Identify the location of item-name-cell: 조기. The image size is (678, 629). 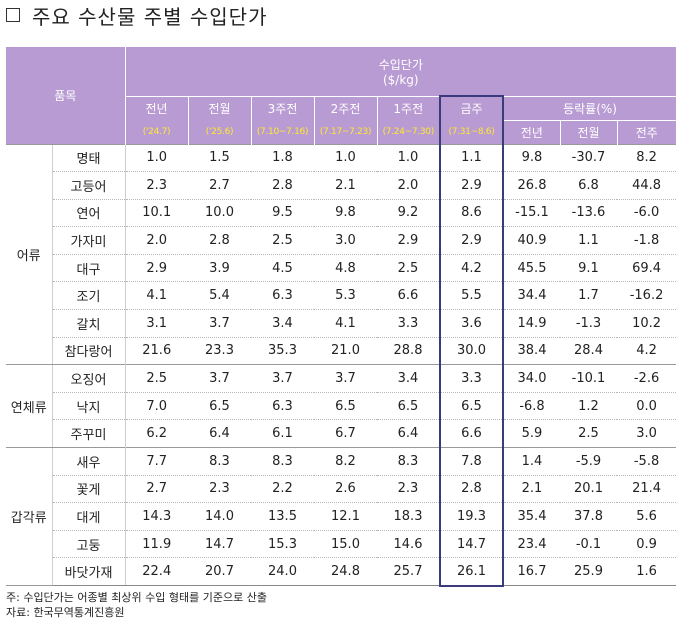
(88, 295).